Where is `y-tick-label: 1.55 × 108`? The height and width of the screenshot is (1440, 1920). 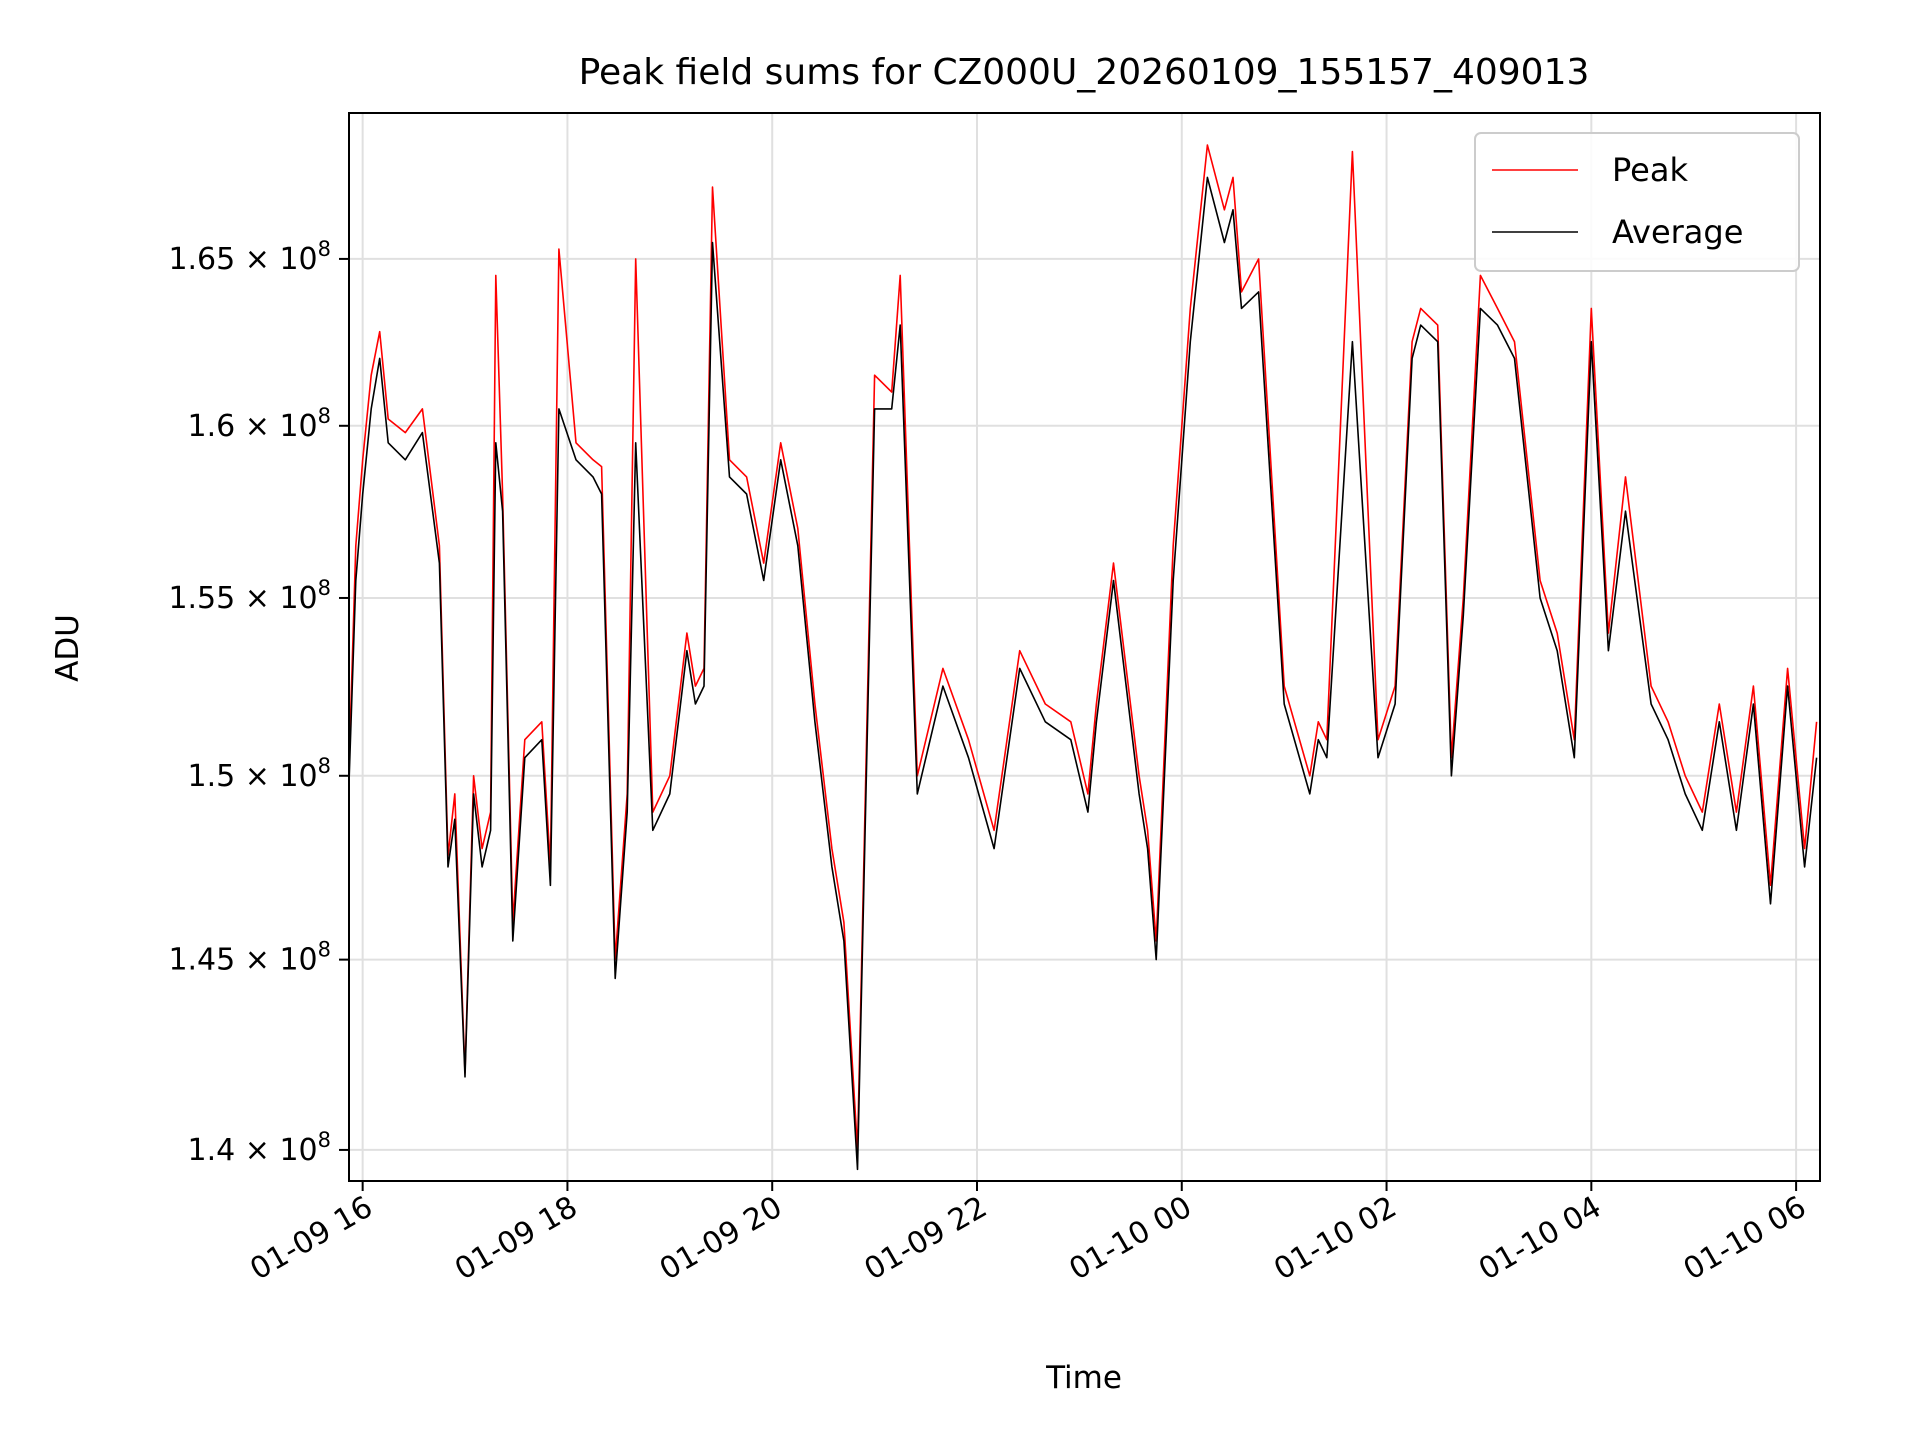 y-tick-label: 1.55 × 108 is located at coordinates (249, 596).